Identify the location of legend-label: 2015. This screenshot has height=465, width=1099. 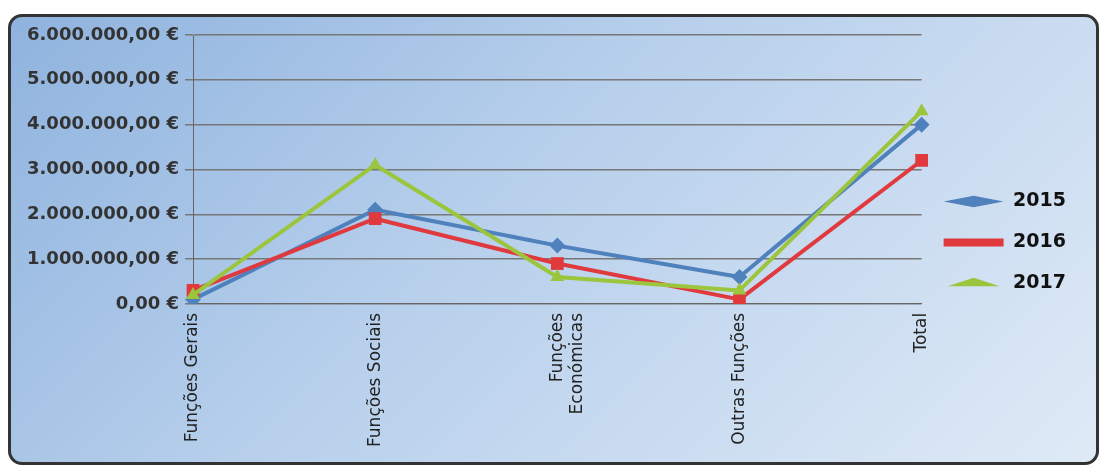
(1040, 199).